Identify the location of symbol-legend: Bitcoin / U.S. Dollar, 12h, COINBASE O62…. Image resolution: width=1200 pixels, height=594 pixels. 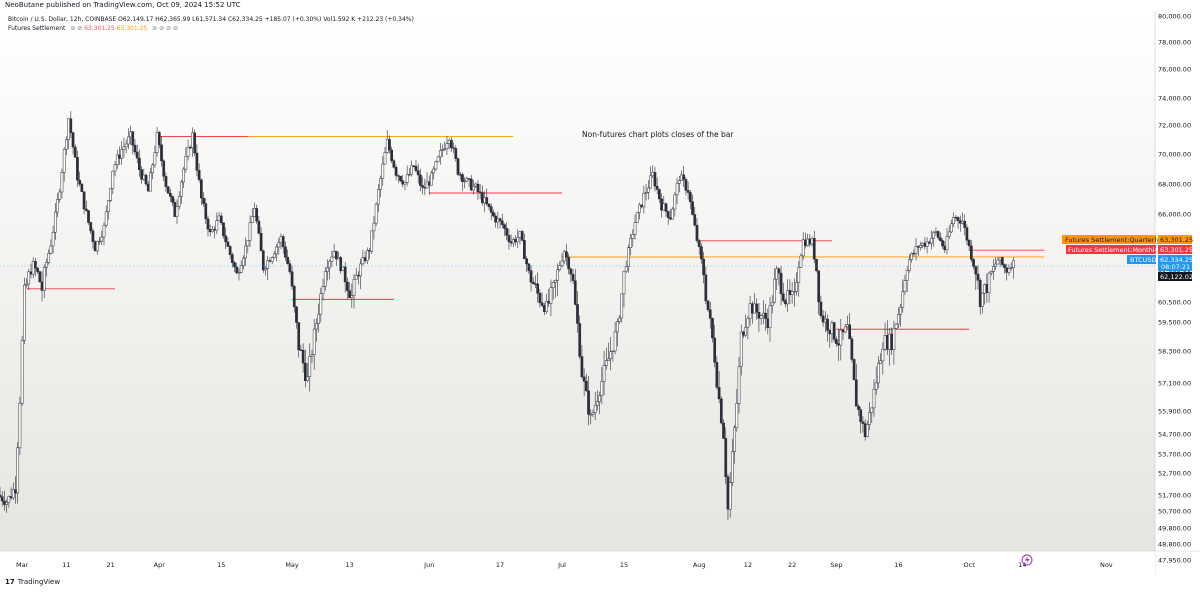
(211, 19).